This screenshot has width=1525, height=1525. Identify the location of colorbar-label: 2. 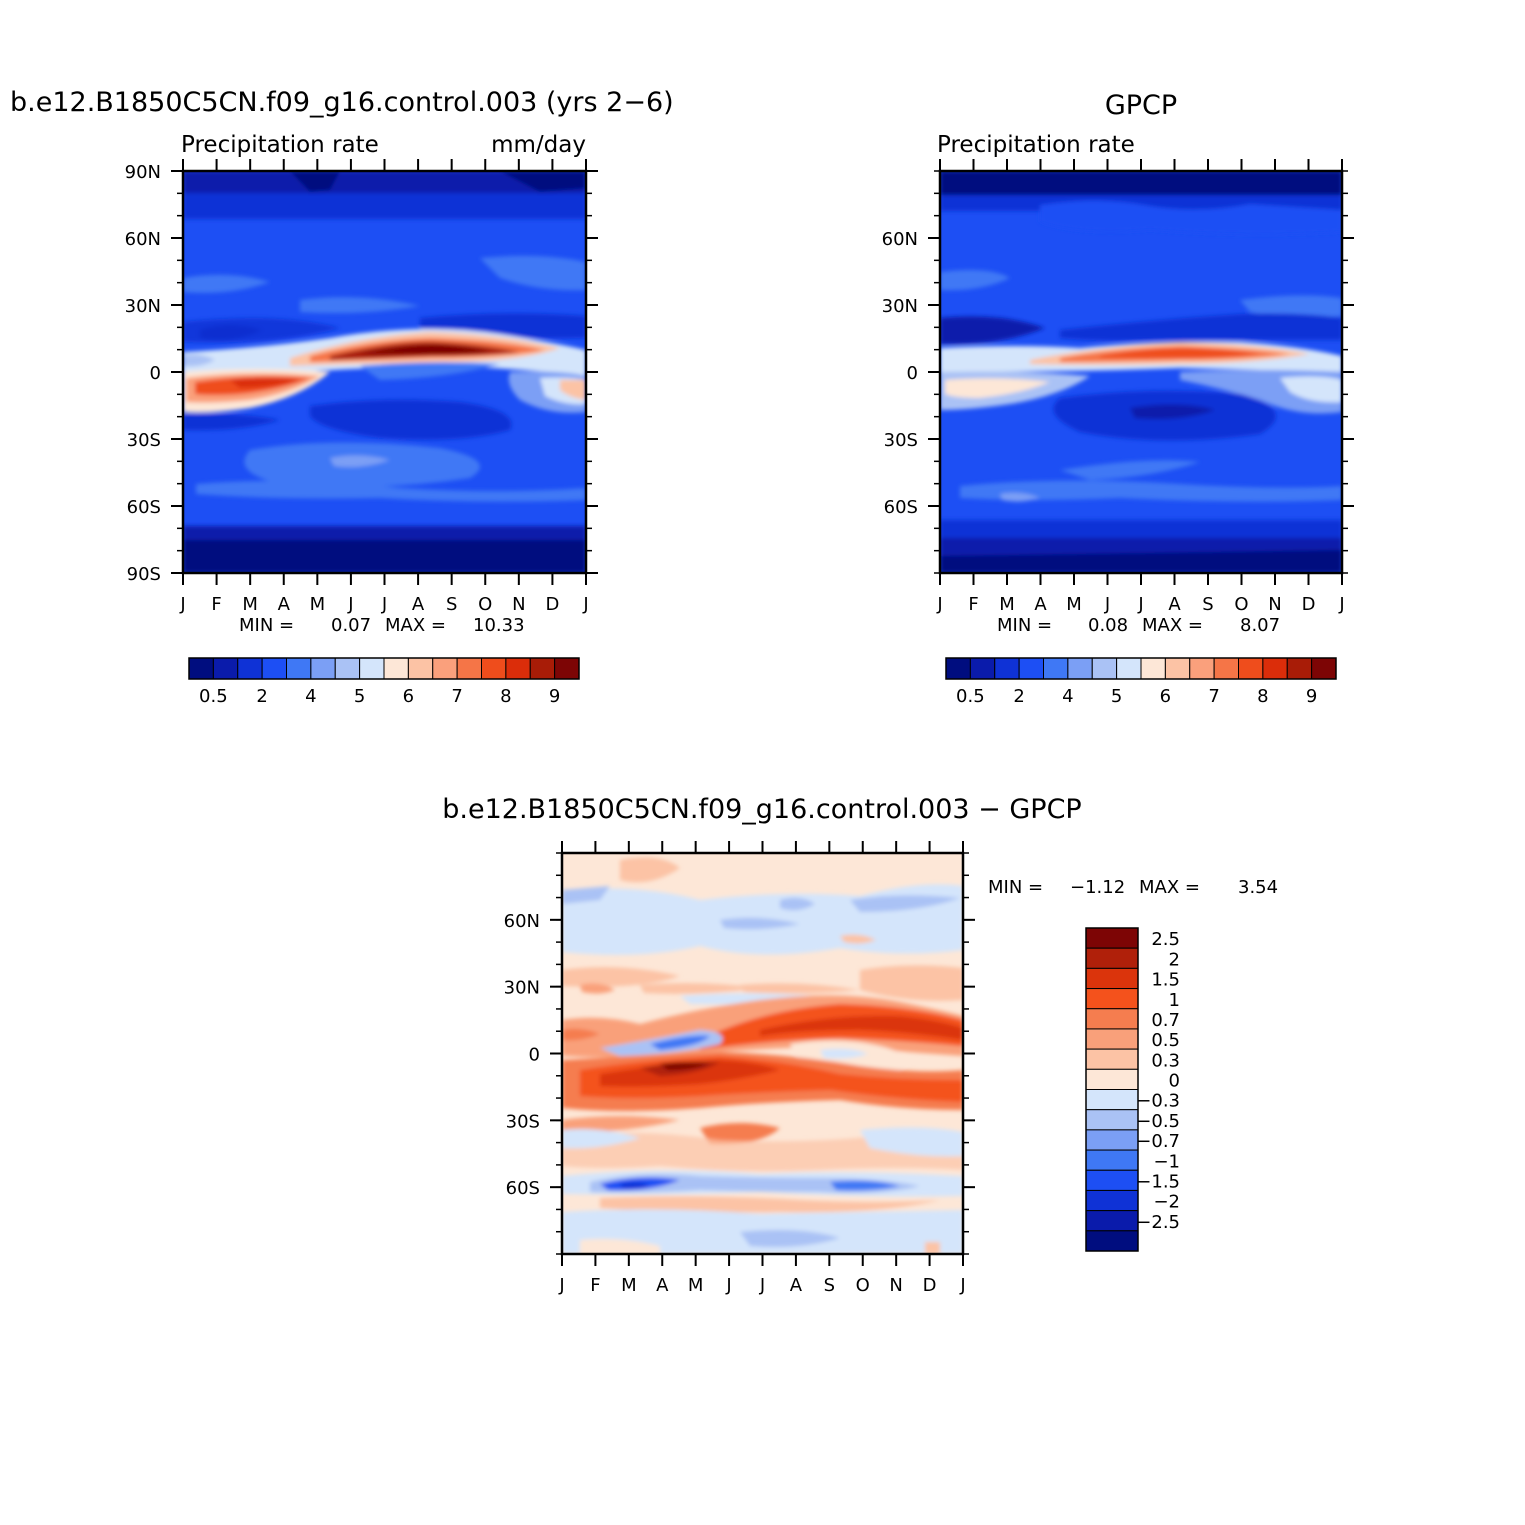
(1018, 696).